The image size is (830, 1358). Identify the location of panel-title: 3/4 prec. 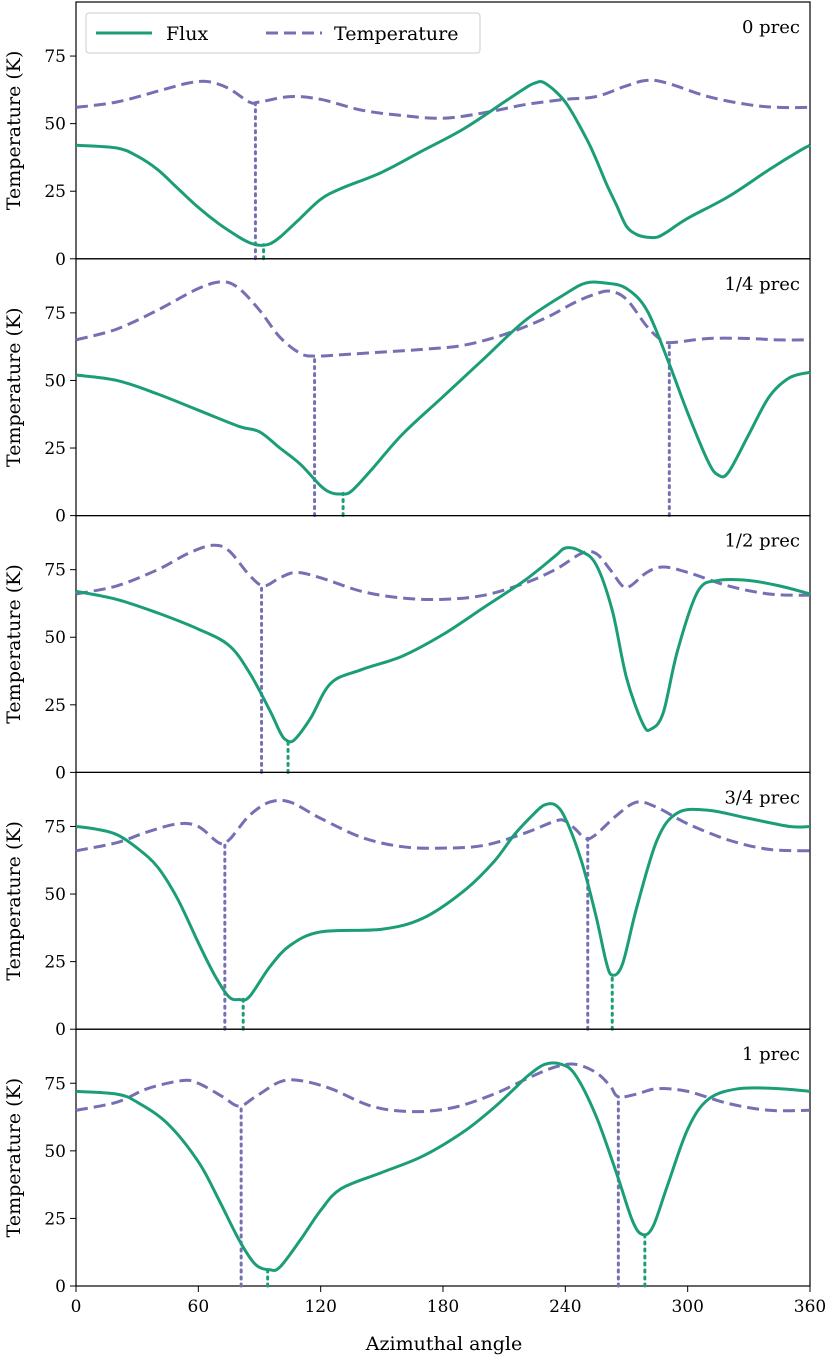
(762, 797).